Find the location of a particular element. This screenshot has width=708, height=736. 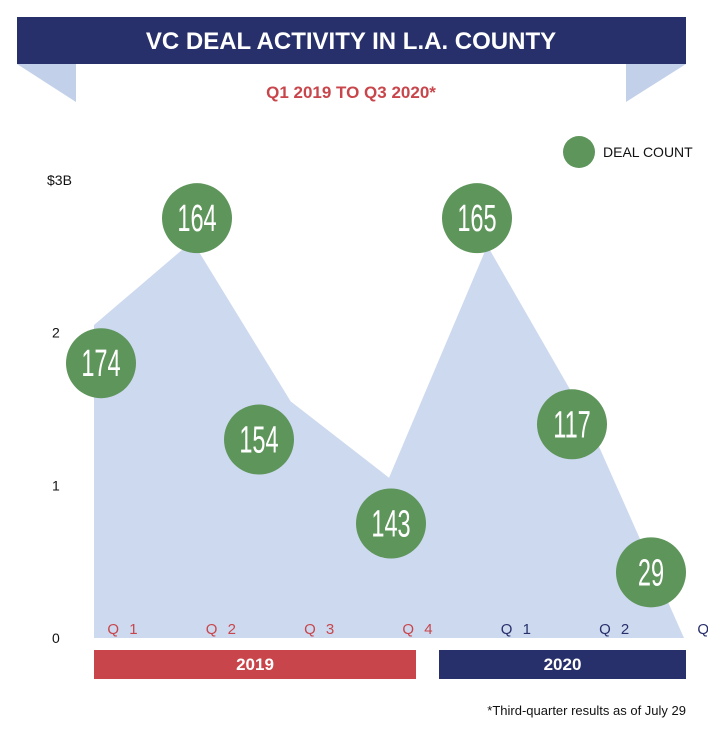

y-axis: 0 1 2 $3B is located at coordinates (59, 409).